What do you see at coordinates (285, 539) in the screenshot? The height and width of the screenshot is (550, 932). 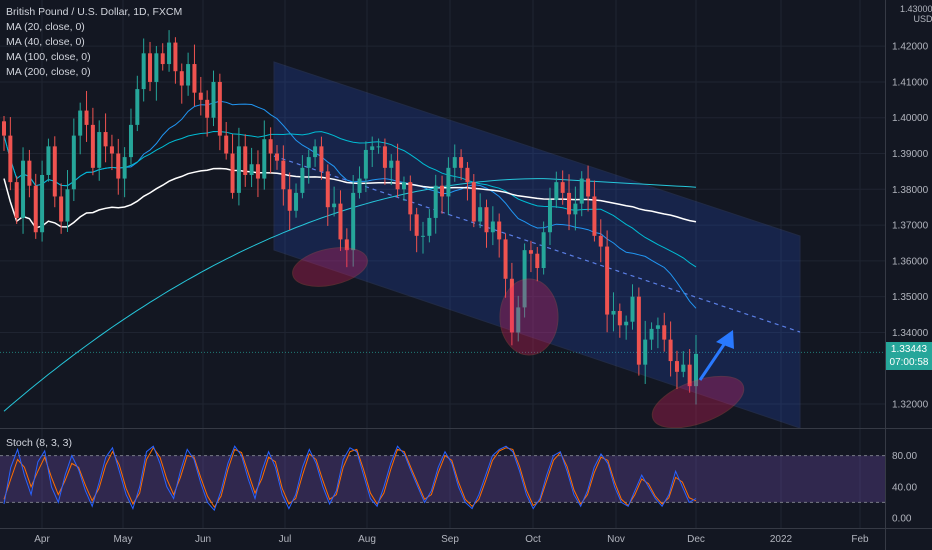 I see `x-tick-label: Jul` at bounding box center [285, 539].